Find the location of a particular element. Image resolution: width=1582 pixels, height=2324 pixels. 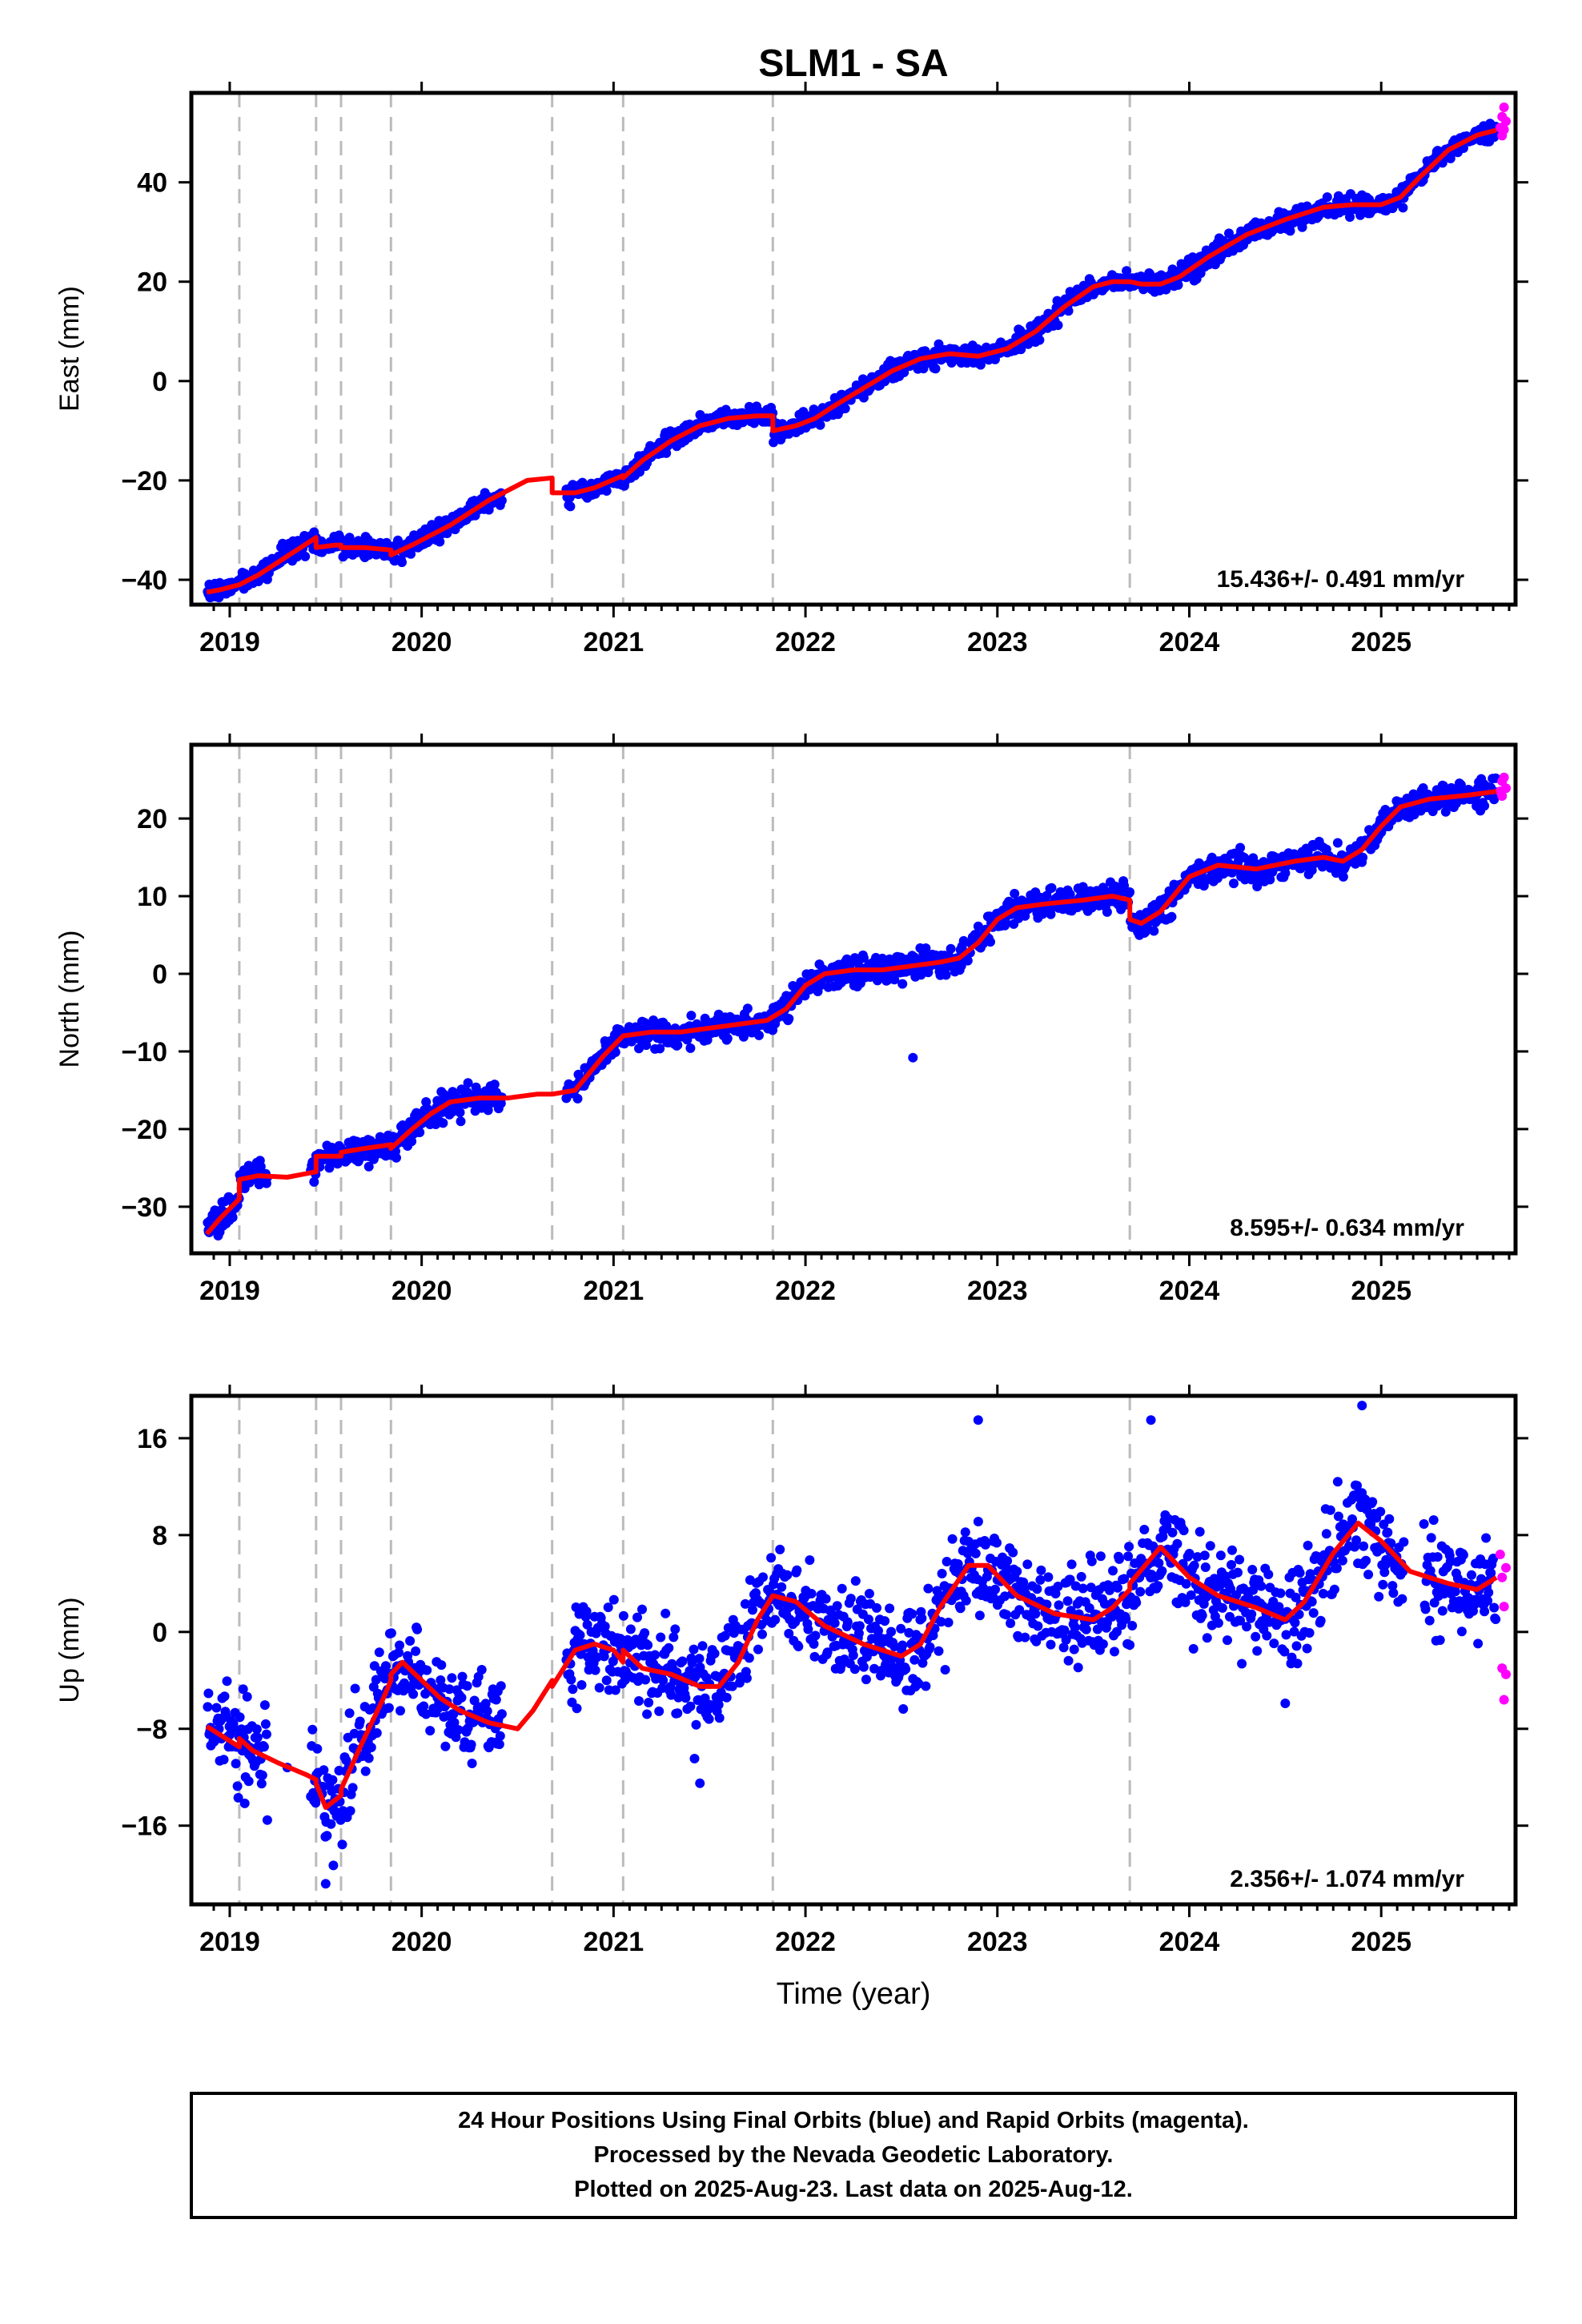

x-tick-label: 2023 is located at coordinates (998, 1291).